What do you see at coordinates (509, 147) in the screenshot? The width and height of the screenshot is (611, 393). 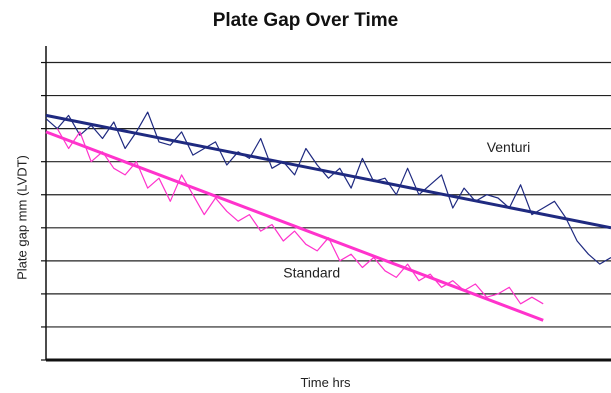 I see `annotation-venturi: Venturi` at bounding box center [509, 147].